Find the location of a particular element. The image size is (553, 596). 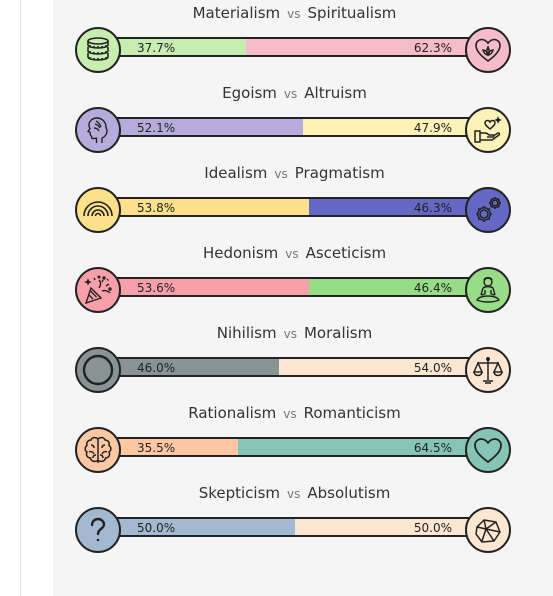

divider is located at coordinates (20, 298).